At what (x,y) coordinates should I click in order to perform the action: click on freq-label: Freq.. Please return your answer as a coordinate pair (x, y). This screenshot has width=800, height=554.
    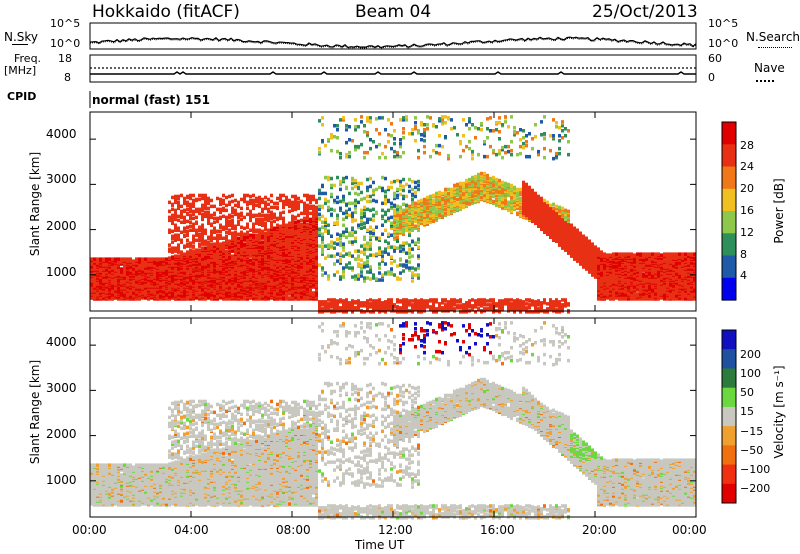
    Looking at the image, I should click on (28, 58).